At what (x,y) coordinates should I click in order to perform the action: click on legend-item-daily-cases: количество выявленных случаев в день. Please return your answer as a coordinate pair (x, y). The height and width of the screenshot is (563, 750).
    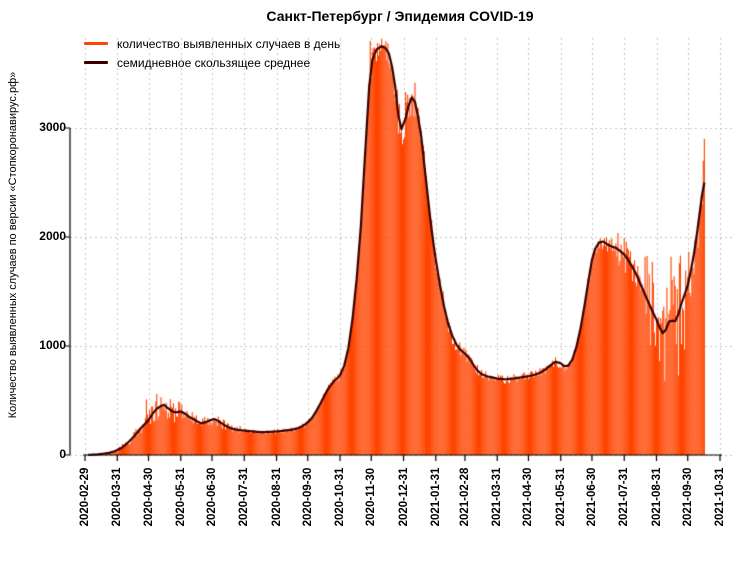
    Looking at the image, I should click on (212, 43).